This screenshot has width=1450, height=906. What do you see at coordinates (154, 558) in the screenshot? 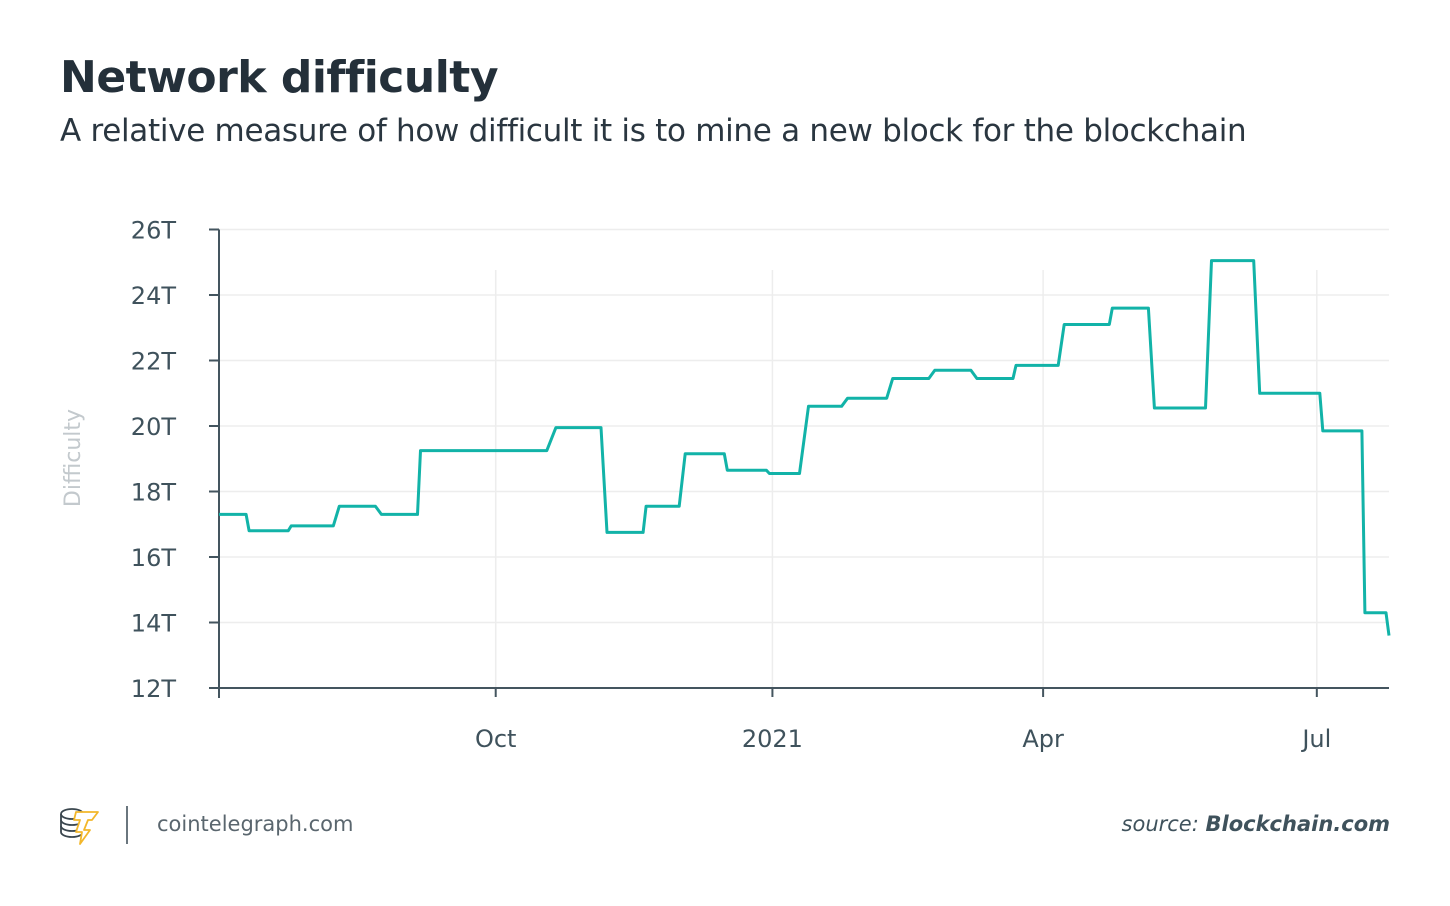
I see `y-tick-label: 16T` at bounding box center [154, 558].